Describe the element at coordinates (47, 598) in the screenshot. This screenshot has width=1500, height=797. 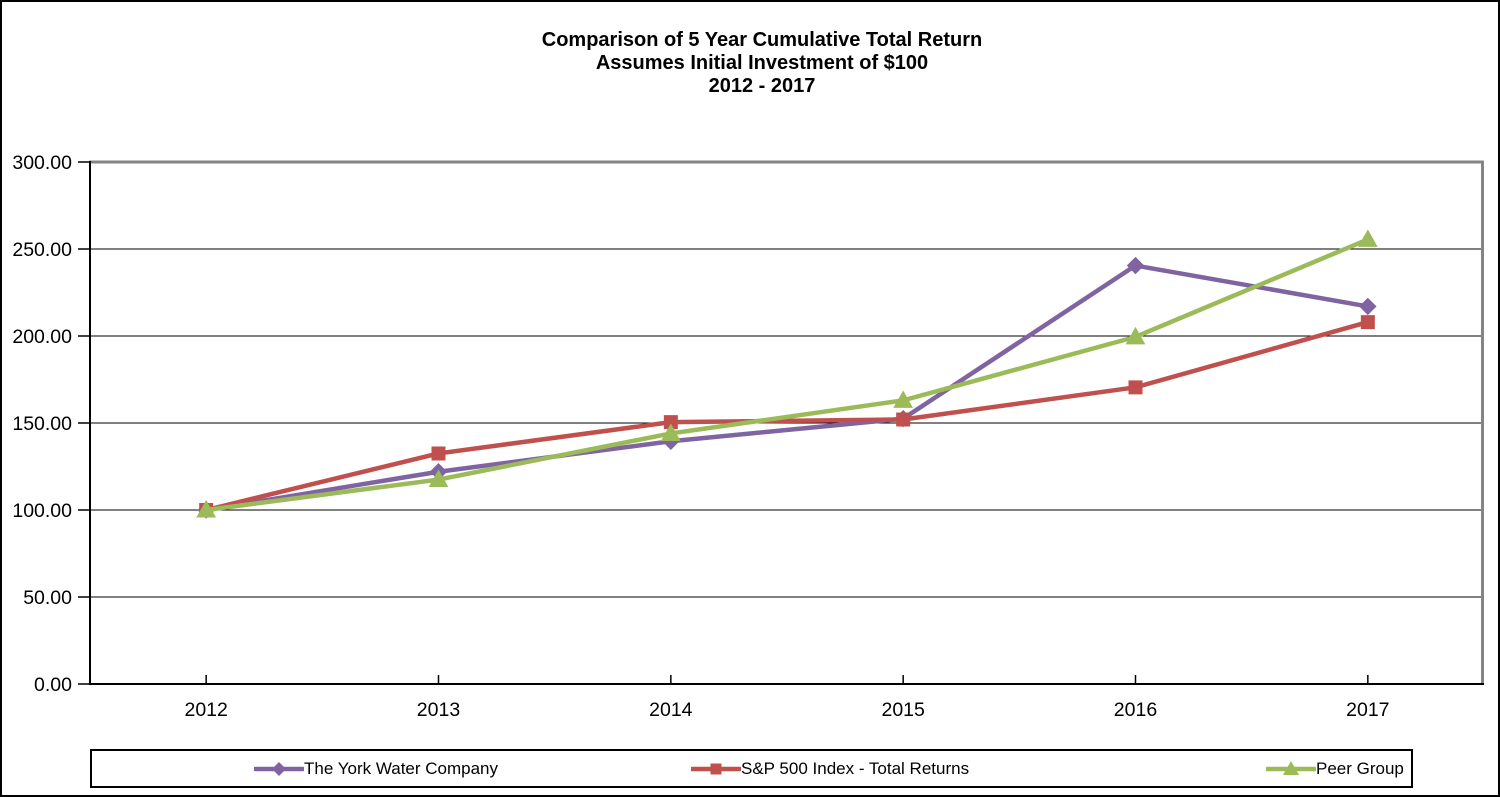
I see `y-tick-label: 50.00` at that location.